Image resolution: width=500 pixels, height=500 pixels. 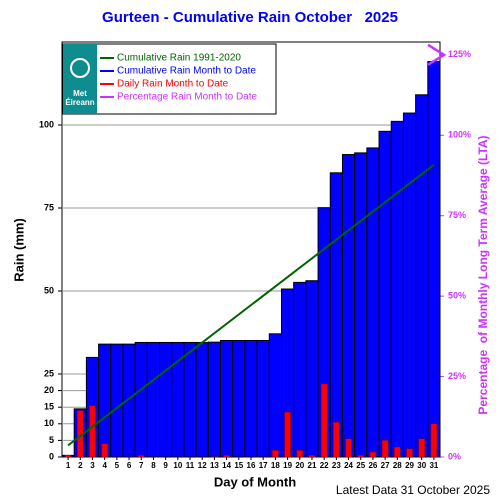 I want to click on x-tick-label: 5, so click(x=117, y=465).